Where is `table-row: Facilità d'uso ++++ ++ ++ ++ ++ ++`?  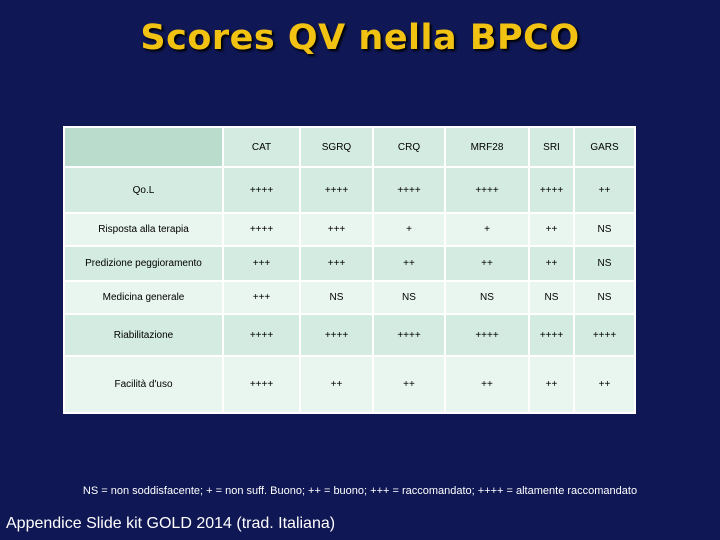 table-row: Facilità d'uso ++++ ++ ++ ++ ++ ++ is located at coordinates (349, 384).